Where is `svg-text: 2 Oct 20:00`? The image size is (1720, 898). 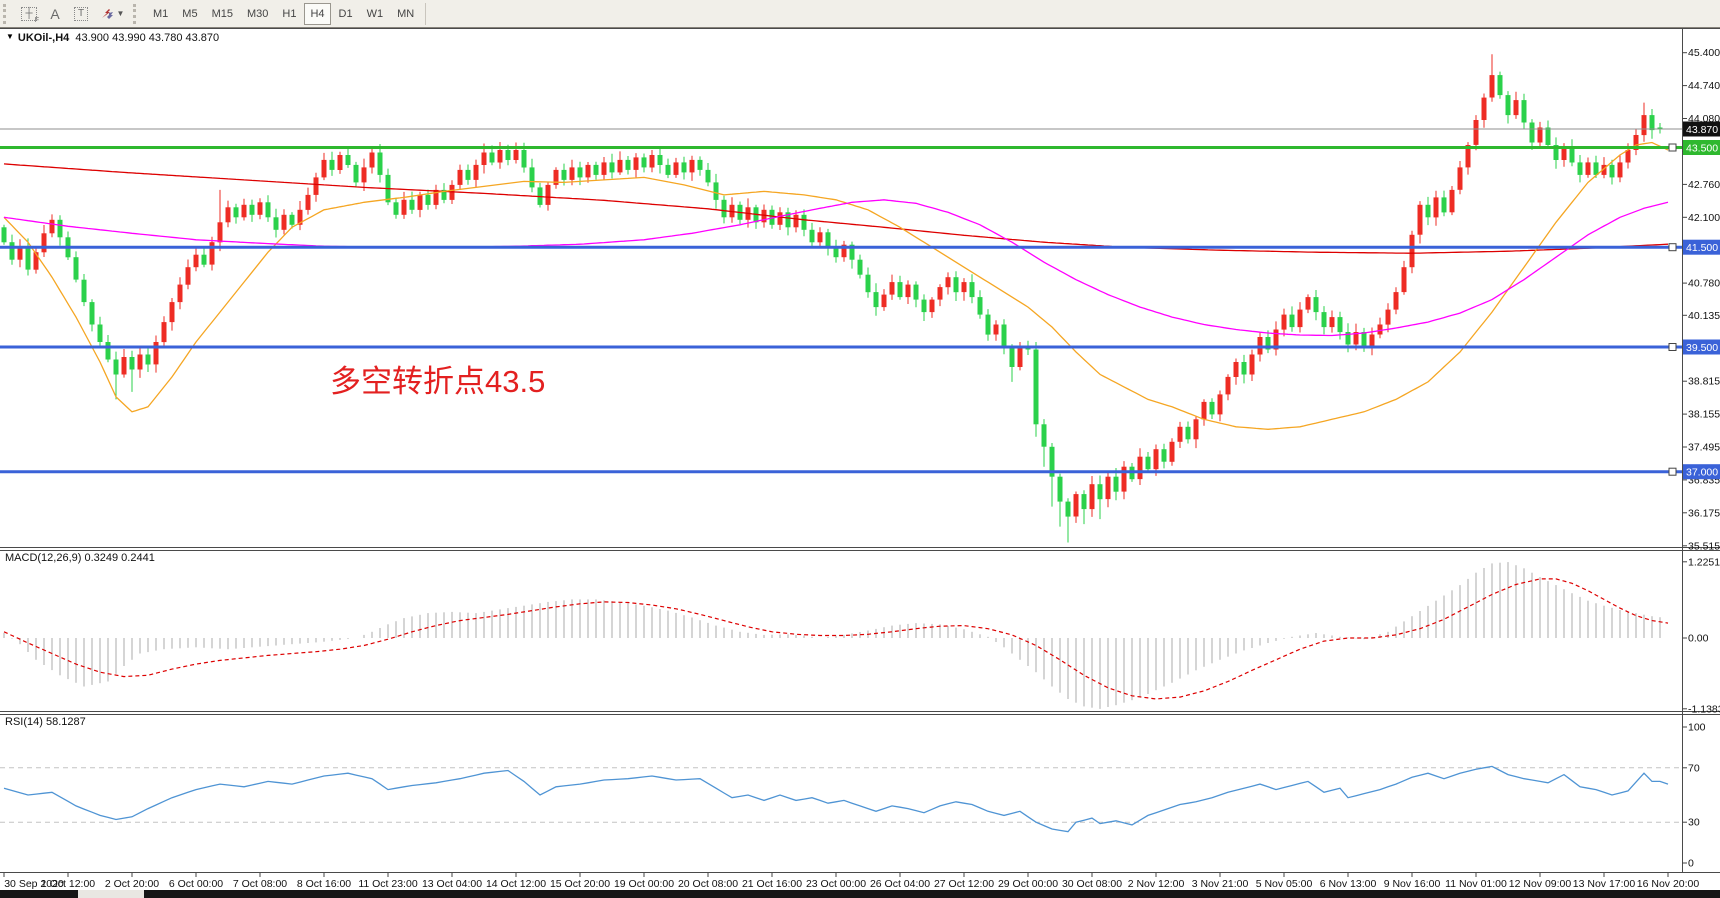 svg-text: 2 Oct 20:00 is located at coordinates (132, 884).